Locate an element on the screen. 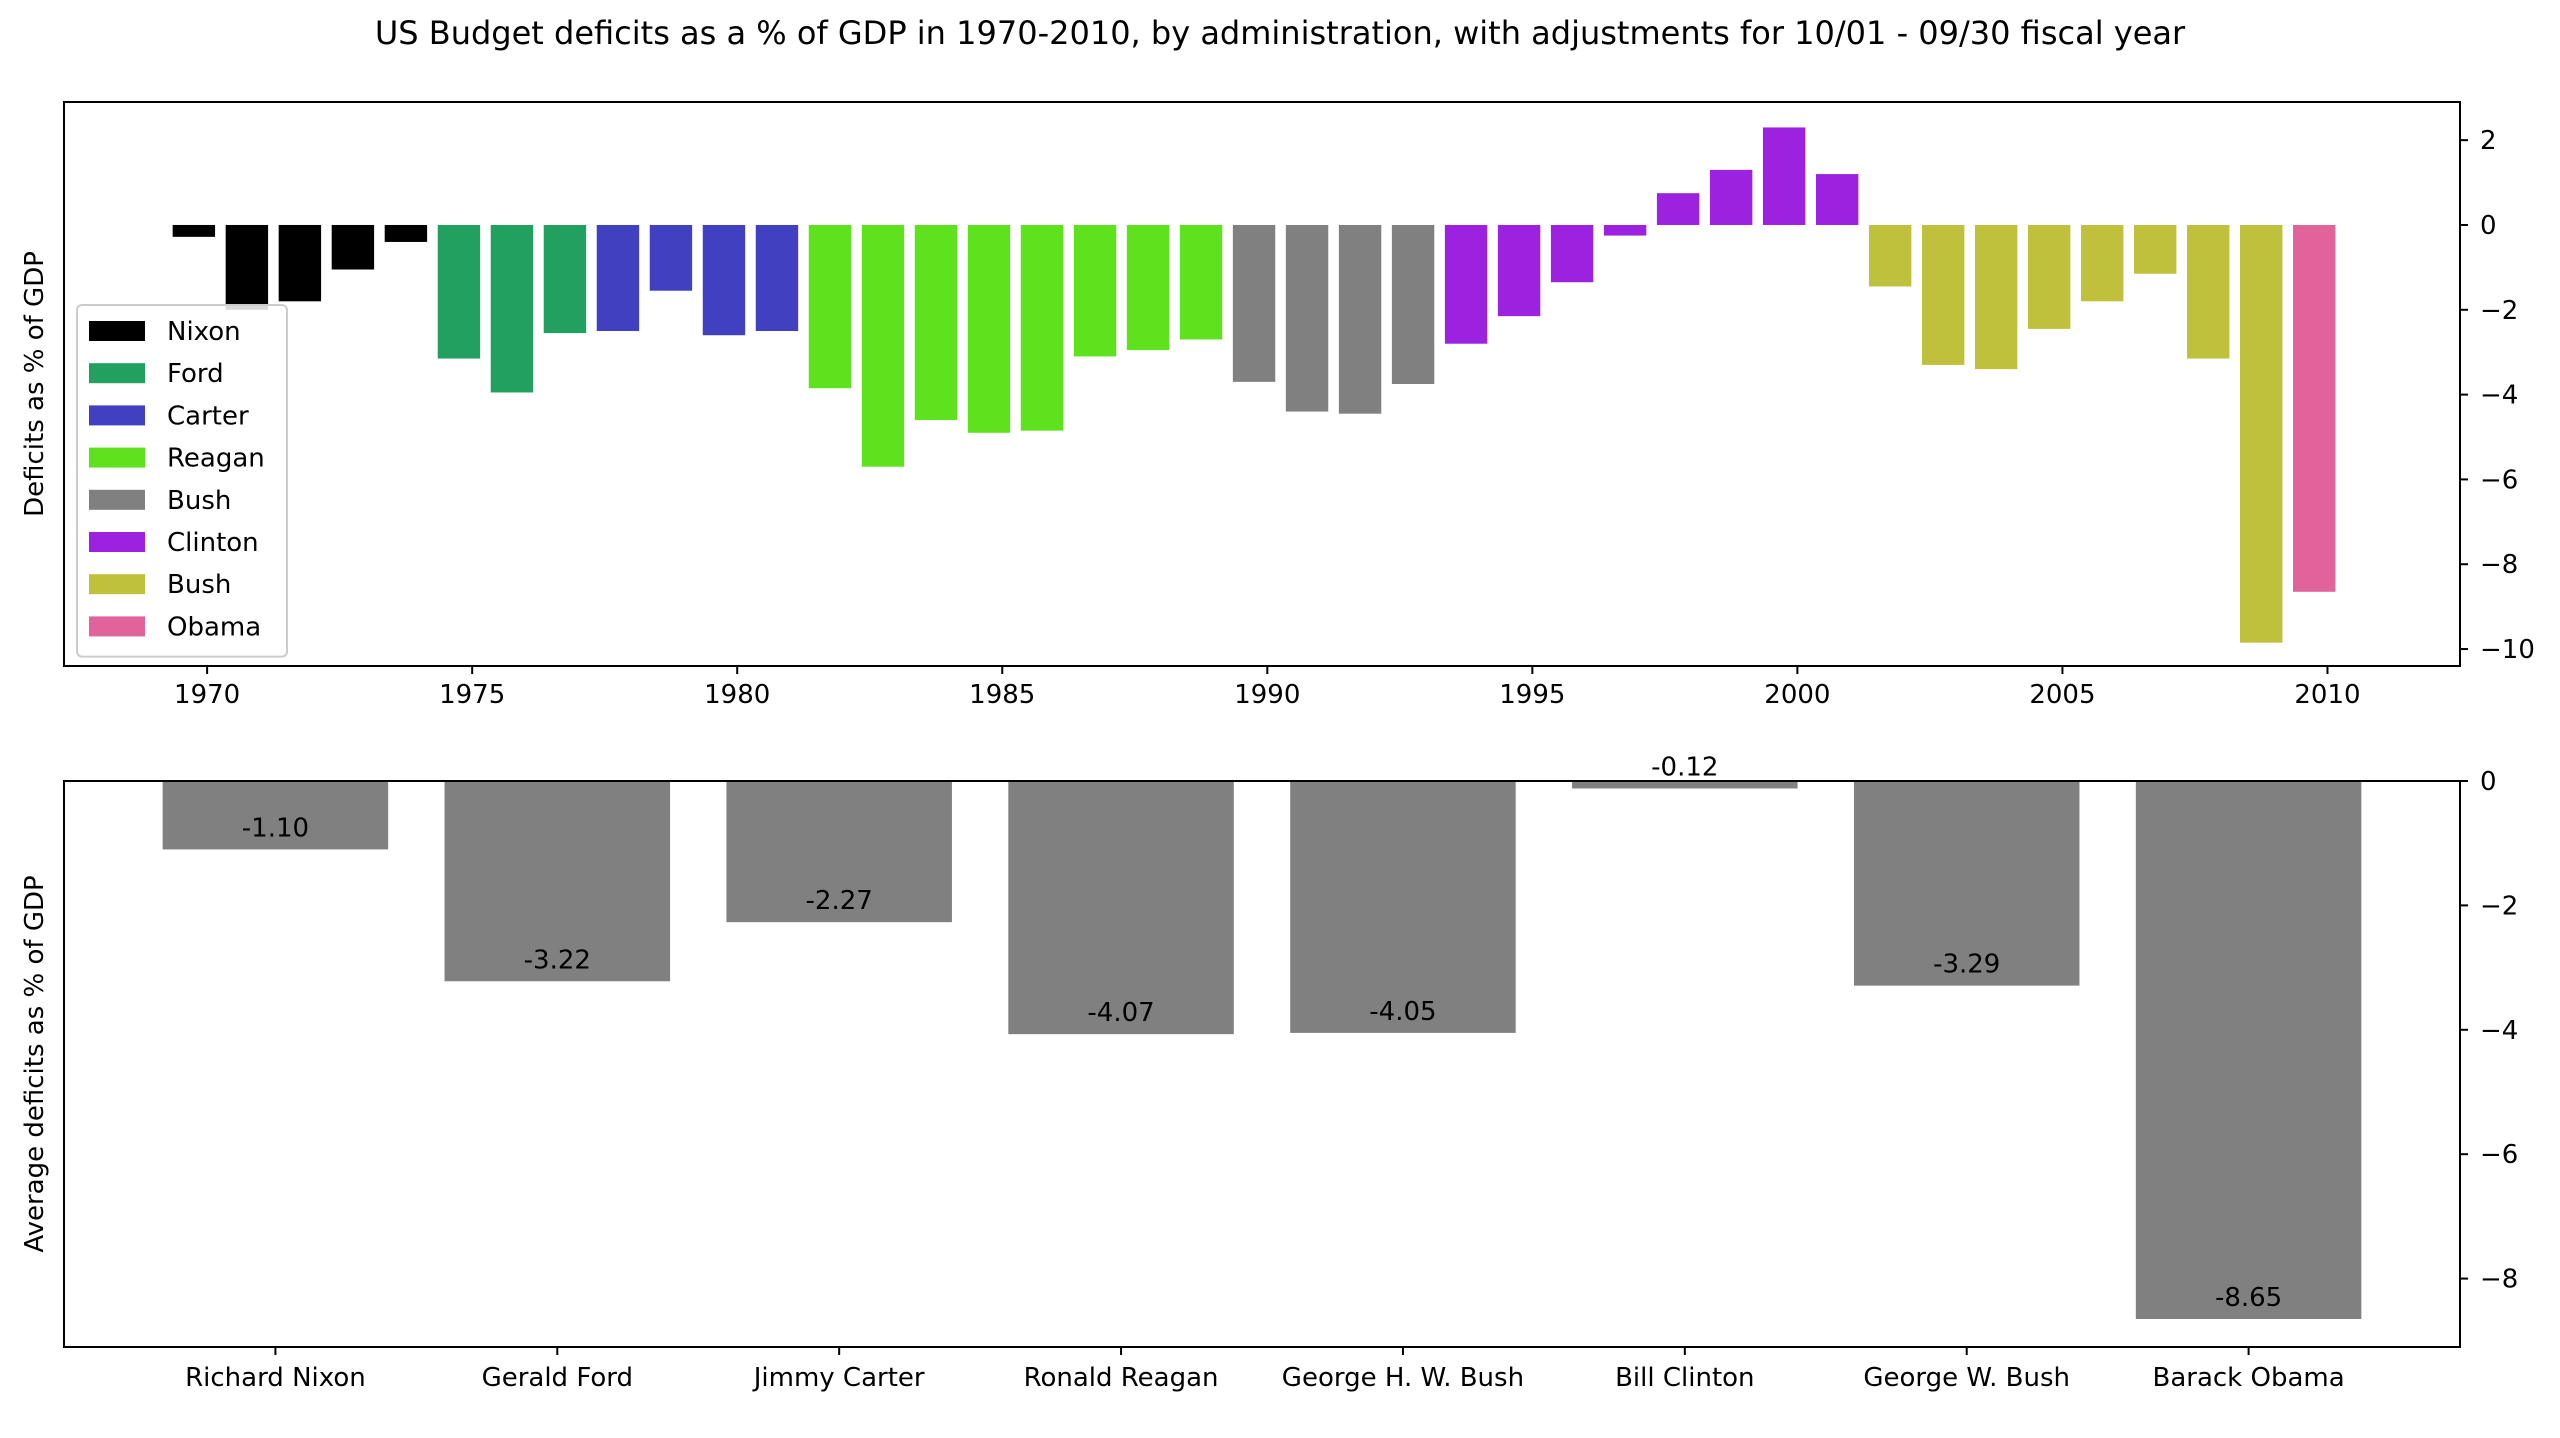 This screenshot has height=1438, width=2560. top-y-tick-label: −2 is located at coordinates (2499, 311).